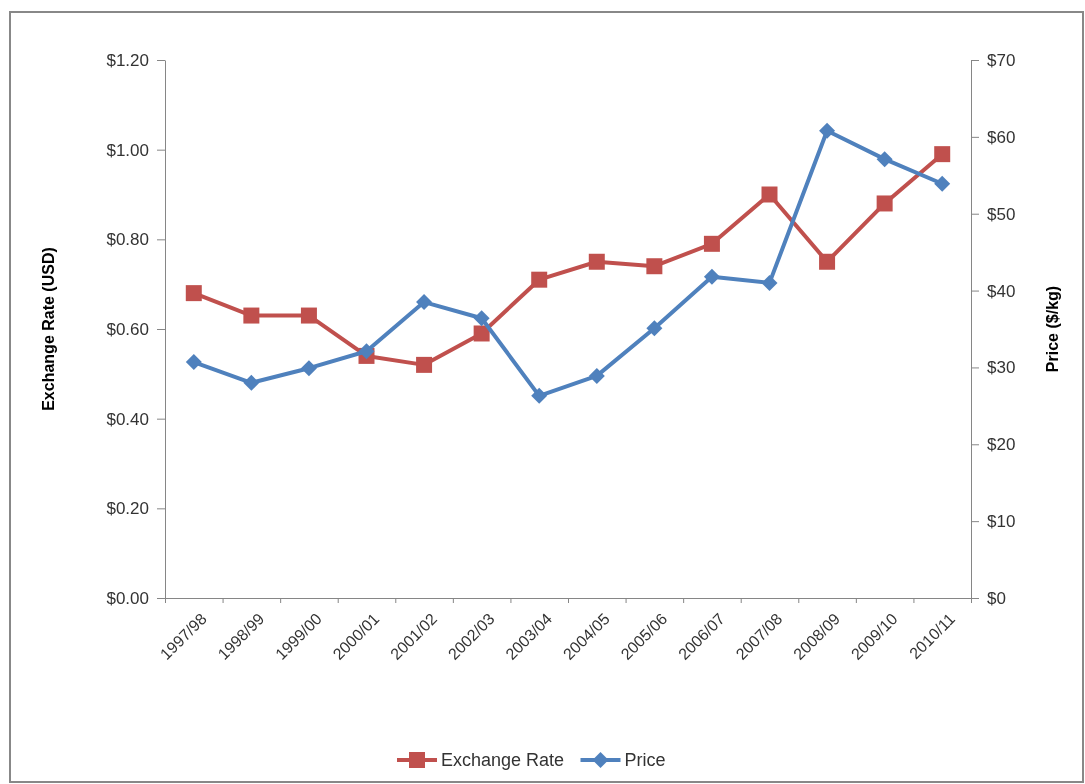 Image resolution: width=1085 pixels, height=784 pixels. What do you see at coordinates (1001, 291) in the screenshot?
I see `y2-tick-label: $40` at bounding box center [1001, 291].